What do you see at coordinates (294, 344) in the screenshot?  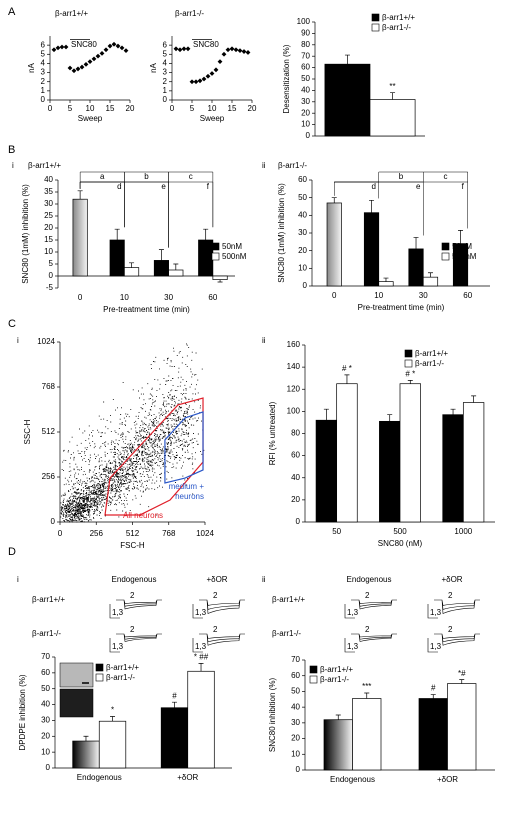 I see `y-tick-label: 160` at bounding box center [294, 344].